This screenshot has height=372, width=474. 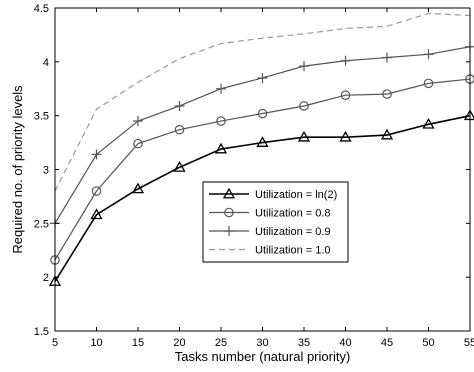 I want to click on legend-entry-2: Utilization = 0.9, so click(x=293, y=232).